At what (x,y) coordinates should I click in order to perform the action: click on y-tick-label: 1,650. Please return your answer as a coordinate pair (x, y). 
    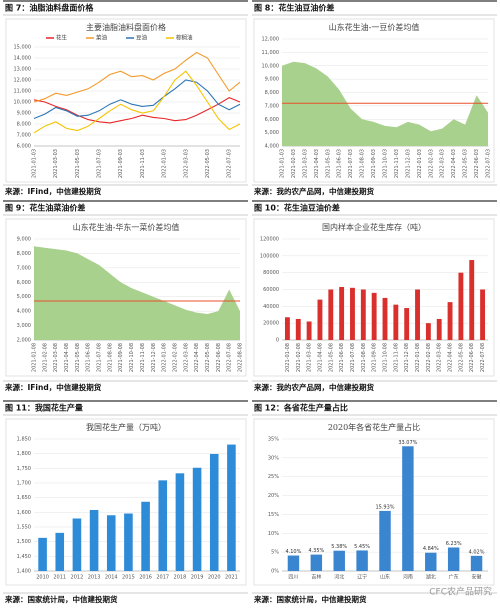
    Looking at the image, I should click on (24, 498).